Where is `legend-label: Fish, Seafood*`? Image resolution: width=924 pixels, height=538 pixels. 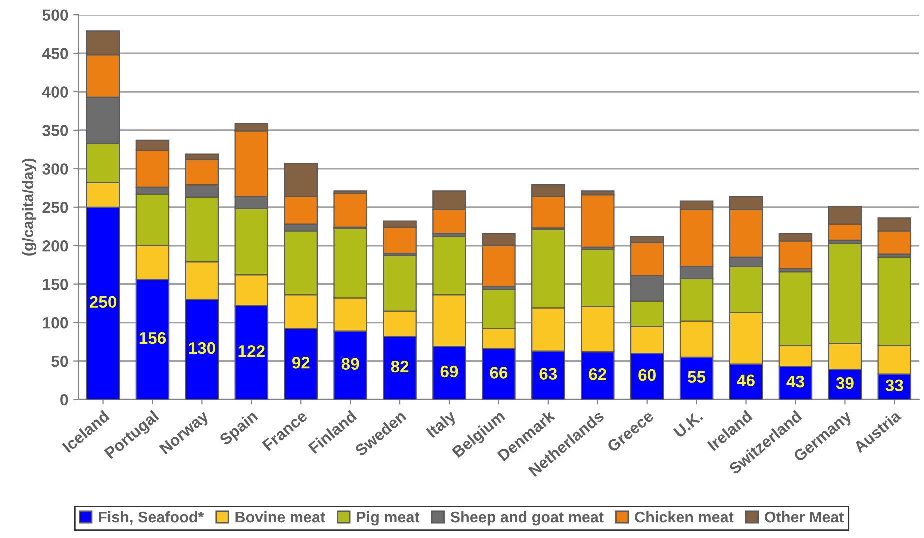 legend-label: Fish, Seafood* is located at coordinates (151, 518).